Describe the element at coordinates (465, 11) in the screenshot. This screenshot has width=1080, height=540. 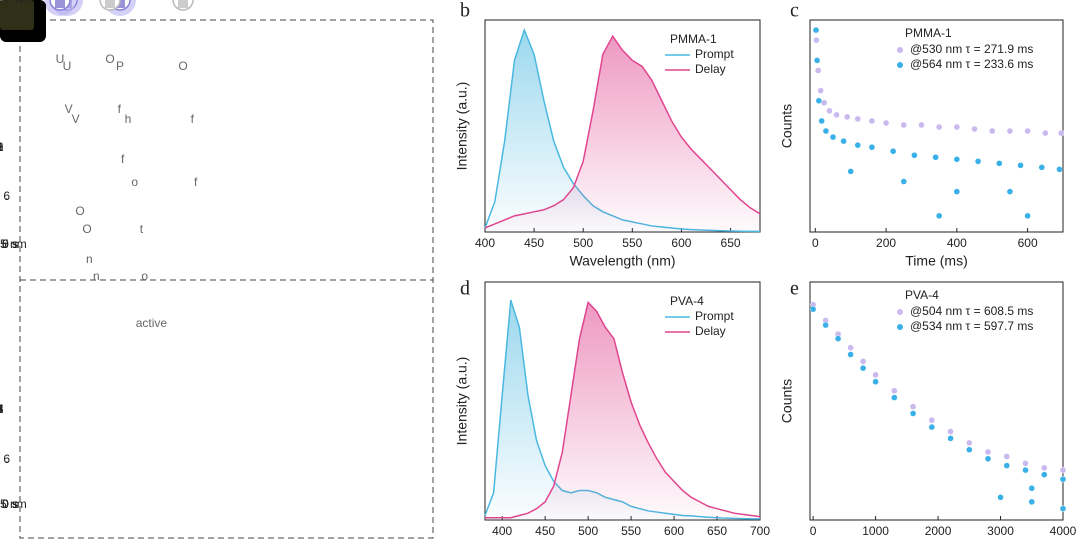
I see `panel-label: b` at that location.